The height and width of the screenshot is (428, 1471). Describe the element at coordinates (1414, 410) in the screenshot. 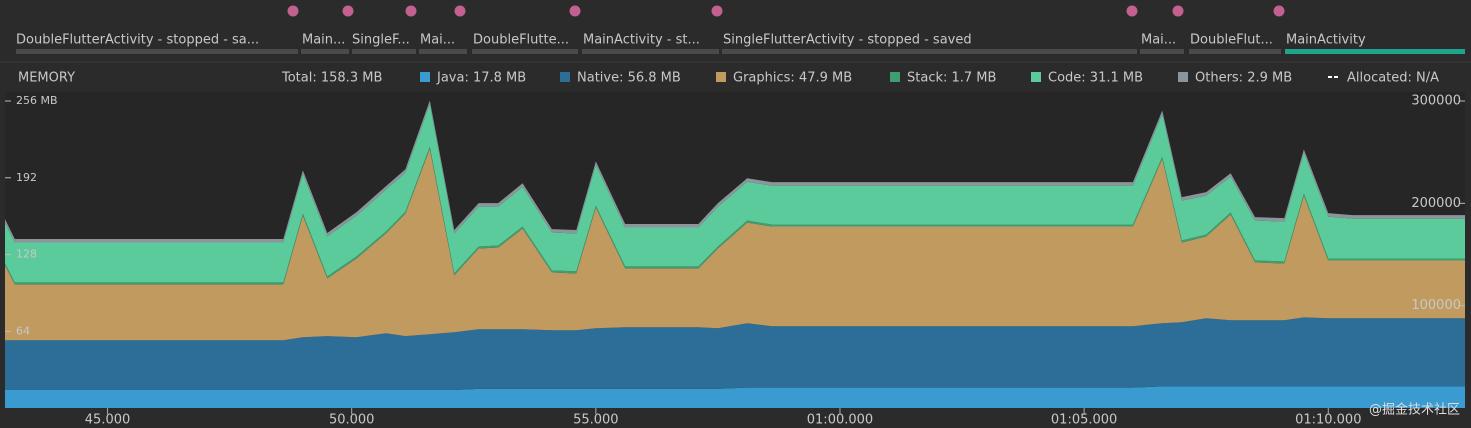

I see `watermark: @掘金技术社区` at that location.